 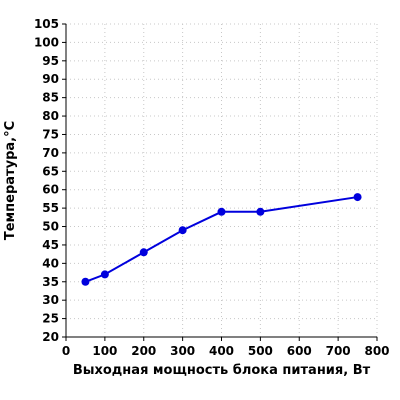 What do you see at coordinates (46, 42) in the screenshot?
I see `y-tick-label: 100` at bounding box center [46, 42].